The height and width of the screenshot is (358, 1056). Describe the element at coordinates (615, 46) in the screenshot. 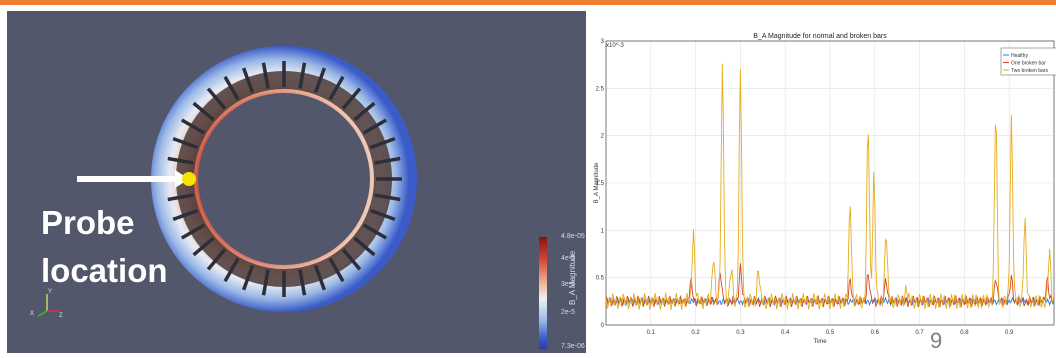

I see `y-exponent: x10^-3` at that location.